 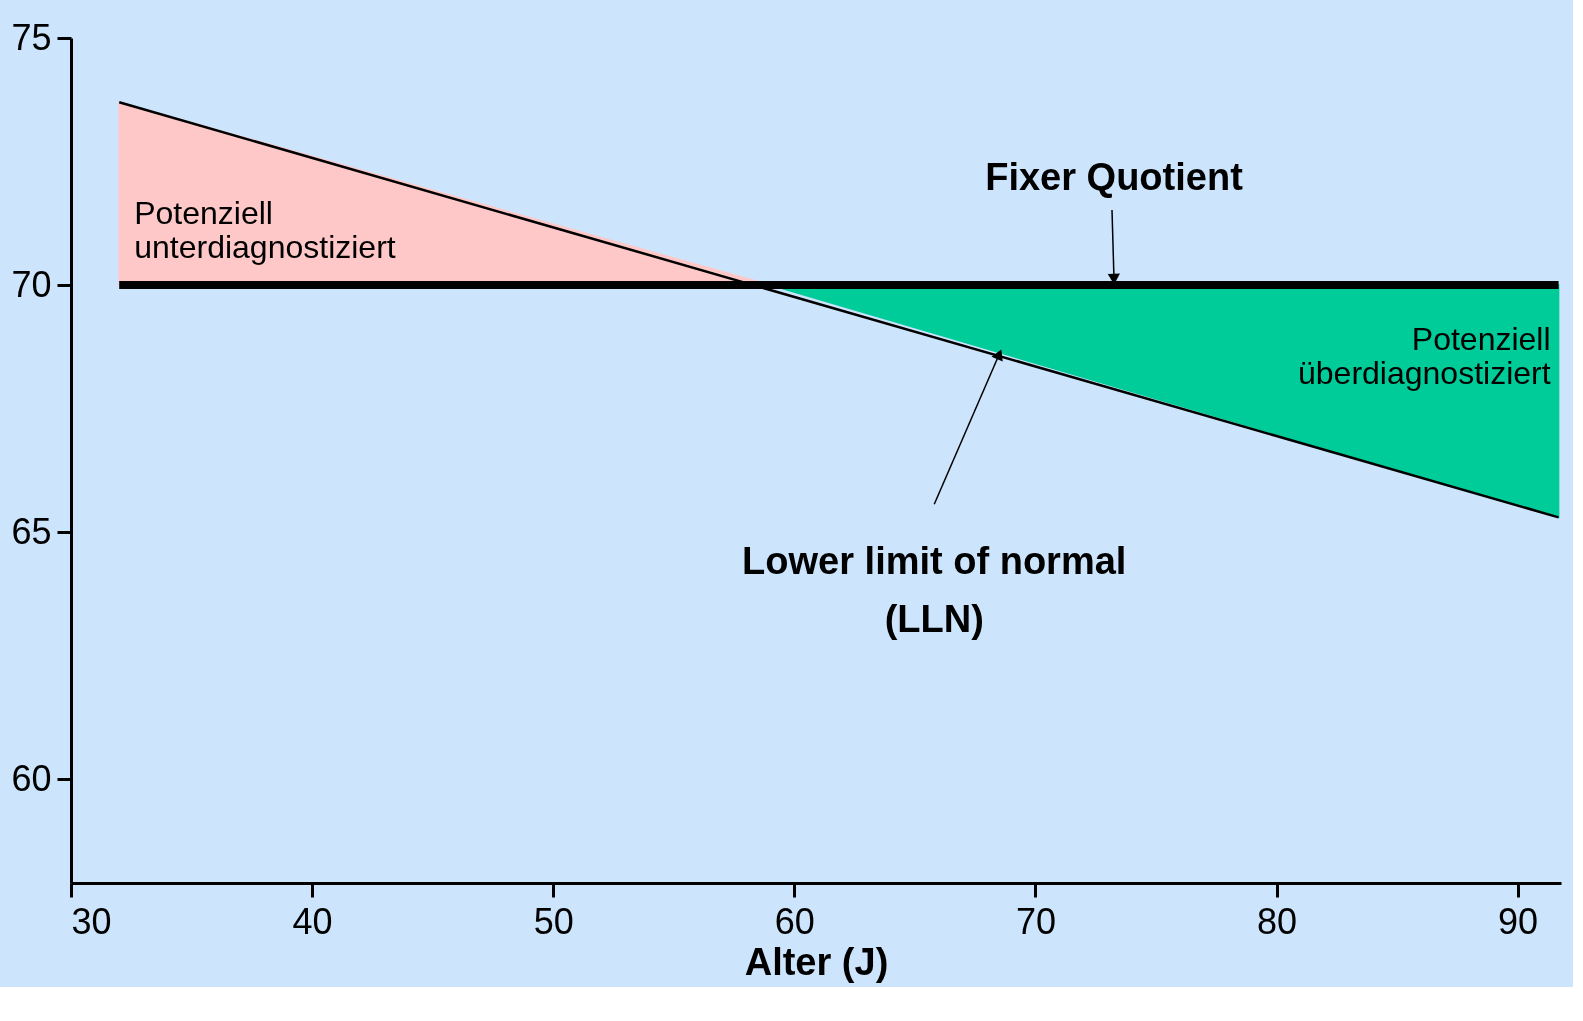 What do you see at coordinates (1035, 921) in the screenshot?
I see `x-tick-label: 70` at bounding box center [1035, 921].